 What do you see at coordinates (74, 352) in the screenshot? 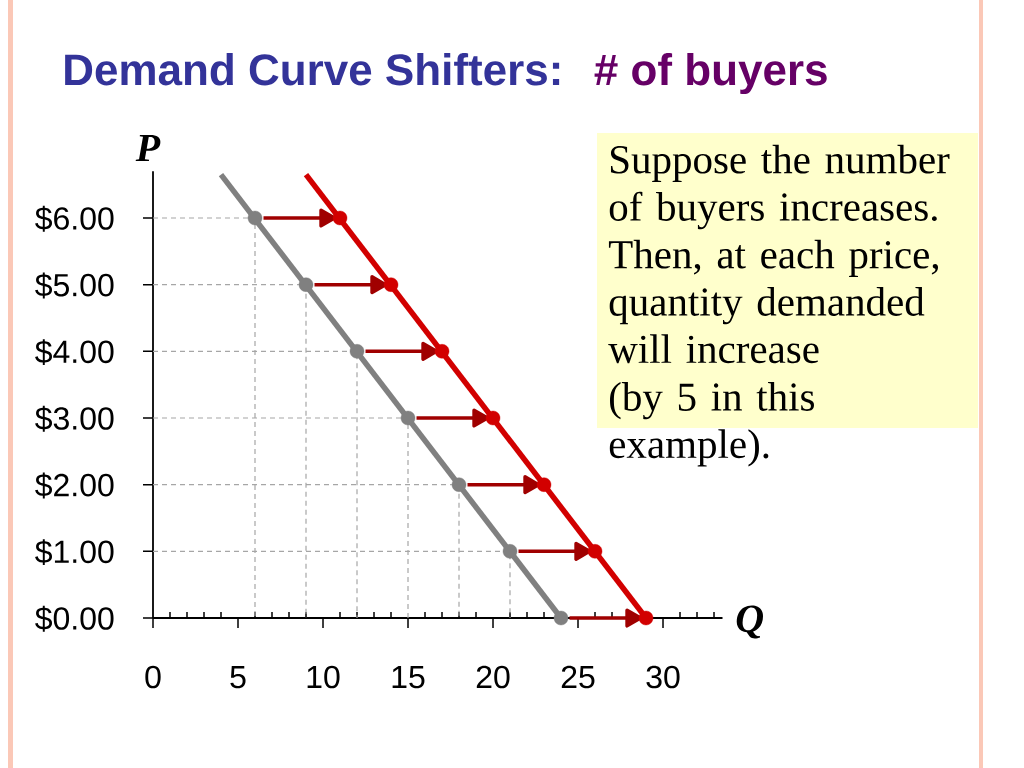
I see `y-tick-label: $4.00` at bounding box center [74, 352].